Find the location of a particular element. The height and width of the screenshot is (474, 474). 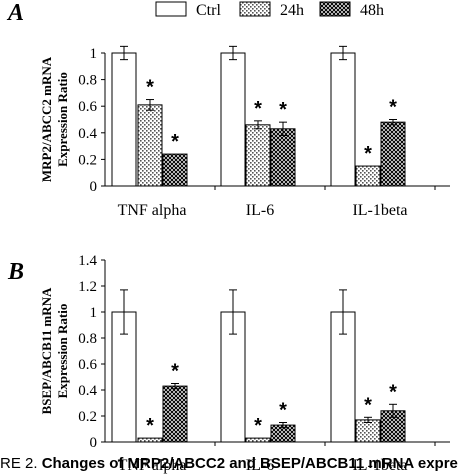

y-axis-title-line: MRP2/ABCC2 mRNA is located at coordinates (46, 119).